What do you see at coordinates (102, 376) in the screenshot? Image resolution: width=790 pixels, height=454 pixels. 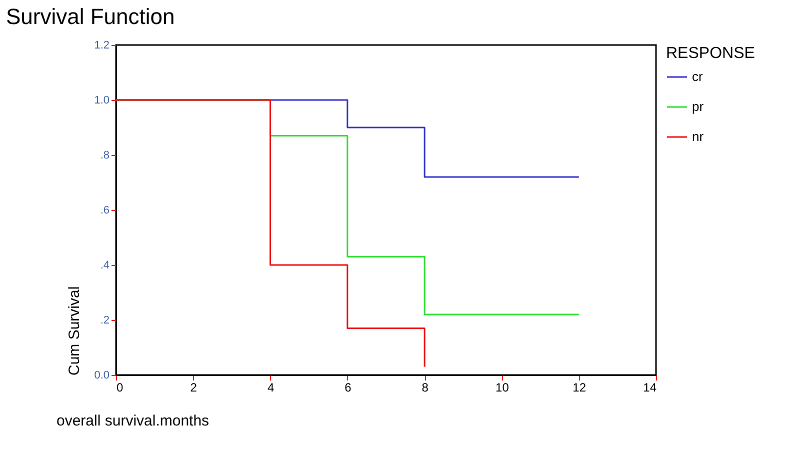 I see `y-tick-label: 0.0` at bounding box center [102, 376].